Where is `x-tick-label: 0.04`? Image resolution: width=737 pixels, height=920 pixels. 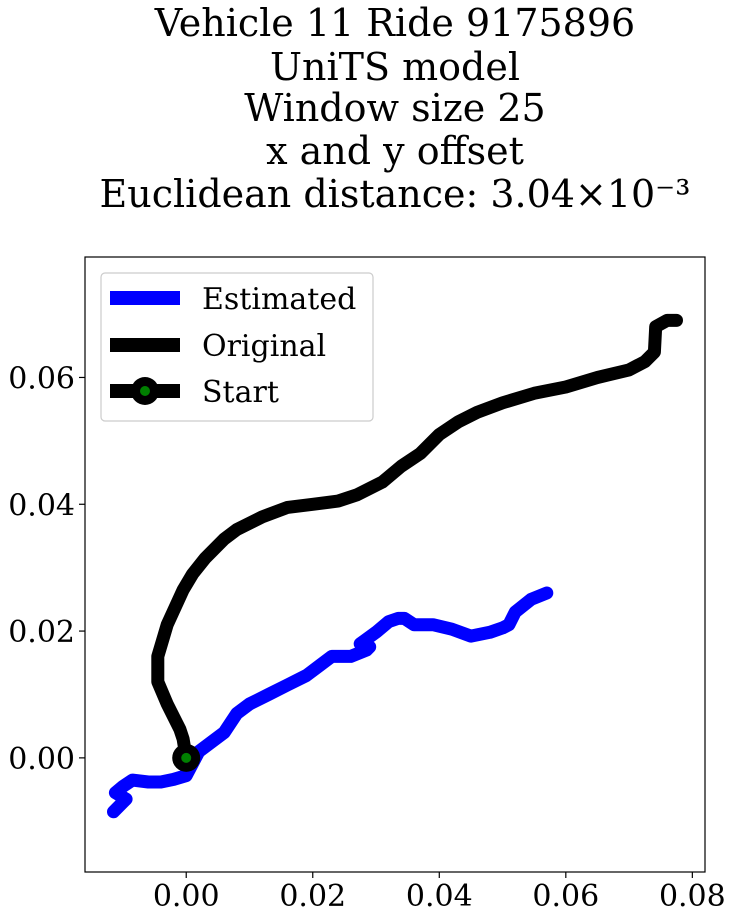
x-tick-label: 0.04 is located at coordinates (439, 896).